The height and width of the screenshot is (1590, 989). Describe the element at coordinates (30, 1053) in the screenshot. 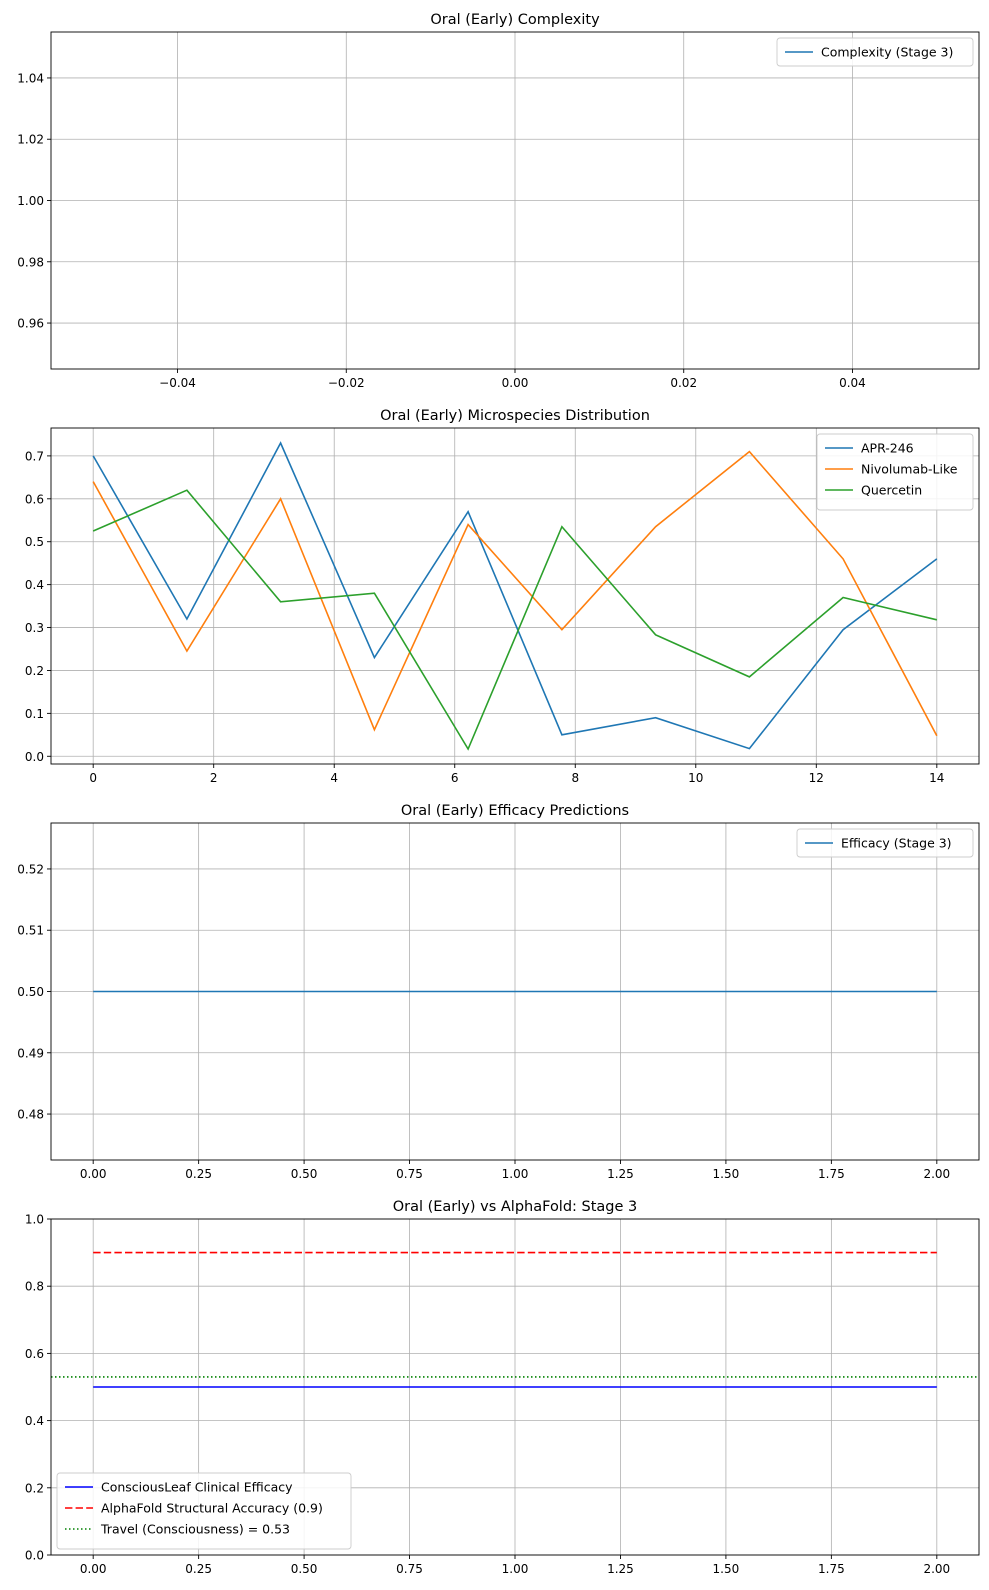

I see `y-tick-label: 0.49` at that location.